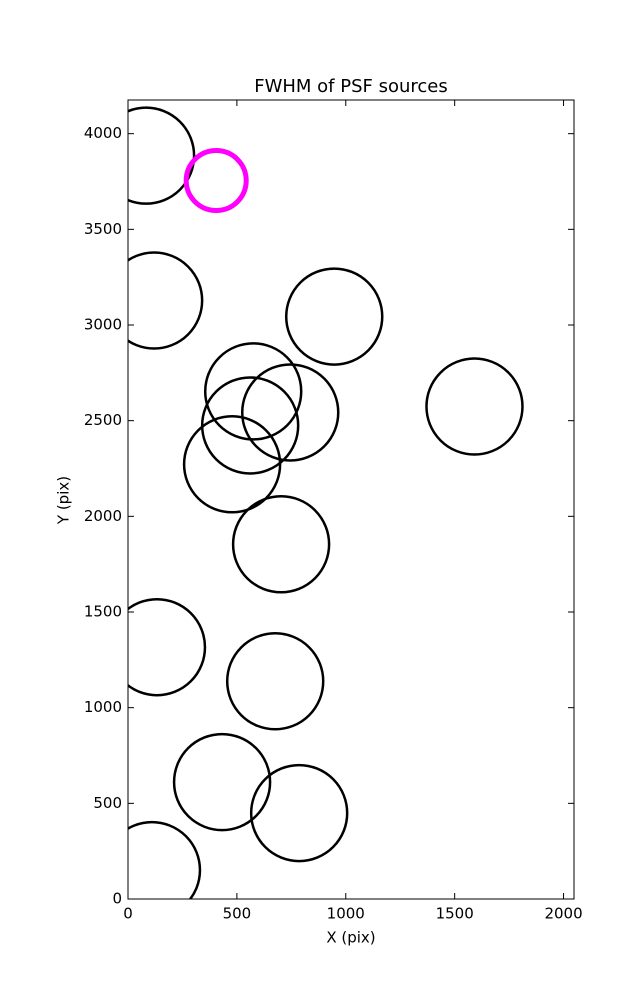 The width and height of the screenshot is (637, 1004). Describe the element at coordinates (103, 133) in the screenshot. I see `y-tick-label: 4000` at that location.